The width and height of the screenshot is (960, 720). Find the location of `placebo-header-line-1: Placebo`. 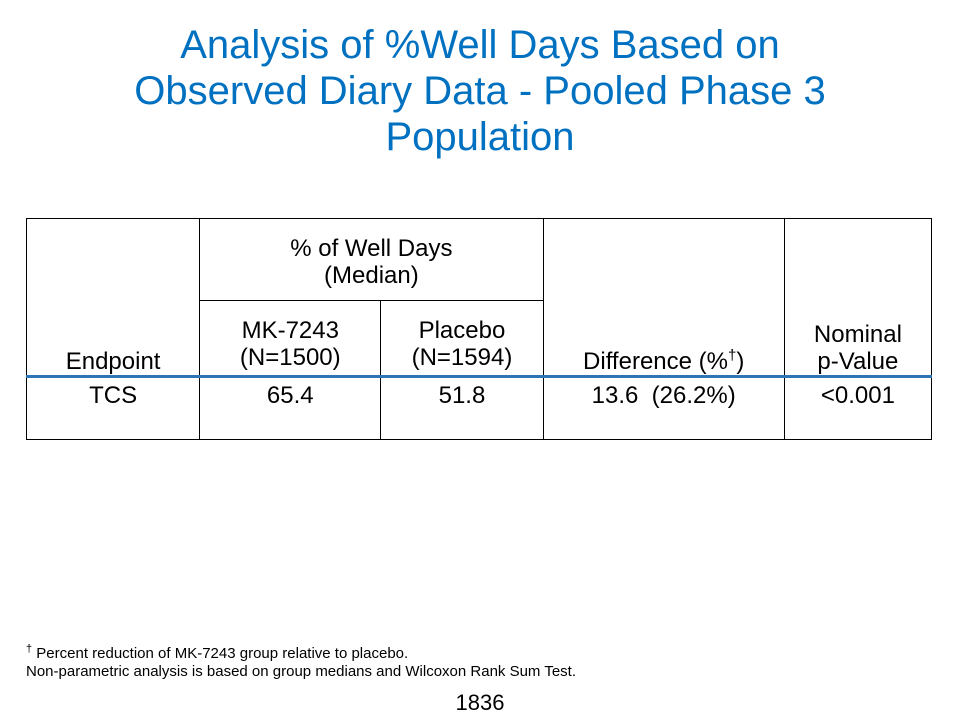

placebo-header-line-1: Placebo is located at coordinates (462, 330).